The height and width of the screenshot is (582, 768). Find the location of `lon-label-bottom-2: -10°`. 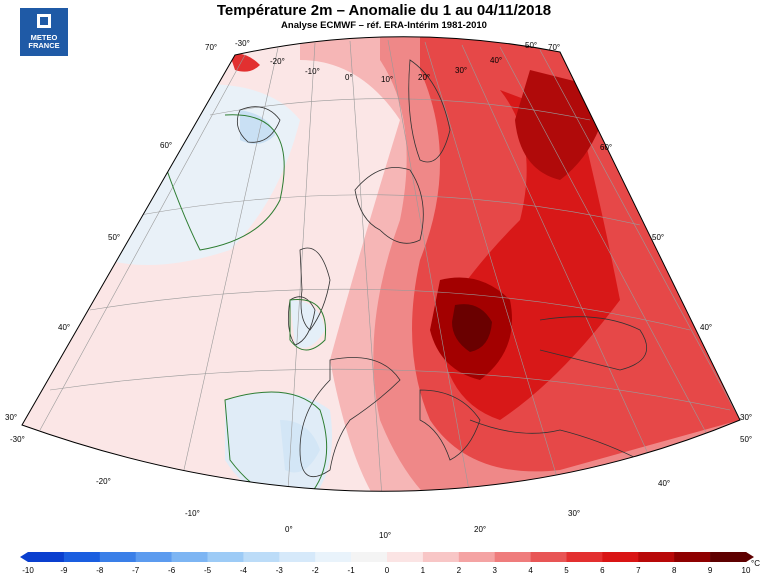

lon-label-bottom-2: -10° is located at coordinates (192, 513).